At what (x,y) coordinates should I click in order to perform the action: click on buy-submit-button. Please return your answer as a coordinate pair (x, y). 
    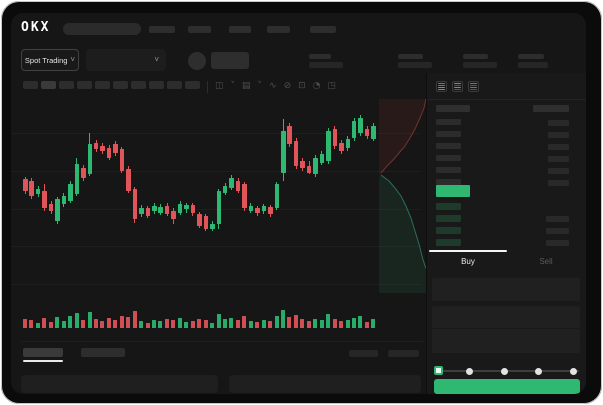
    Looking at the image, I should click on (507, 386).